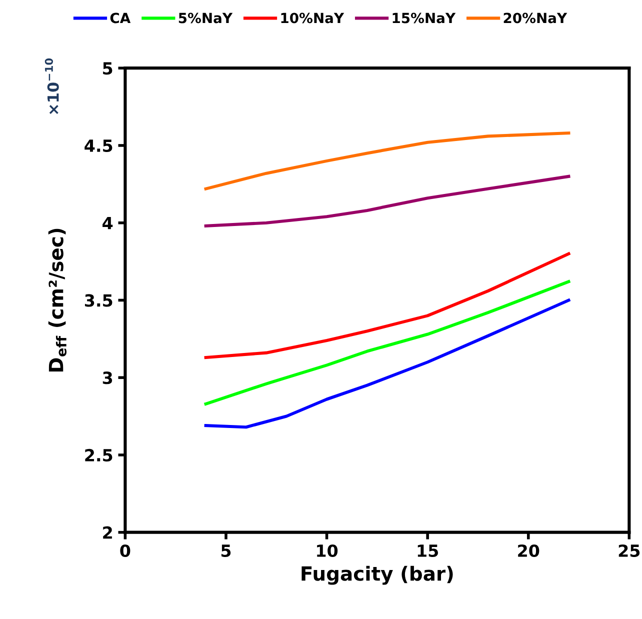  What do you see at coordinates (327, 551) in the screenshot?
I see `x-tick-label: 10` at bounding box center [327, 551].